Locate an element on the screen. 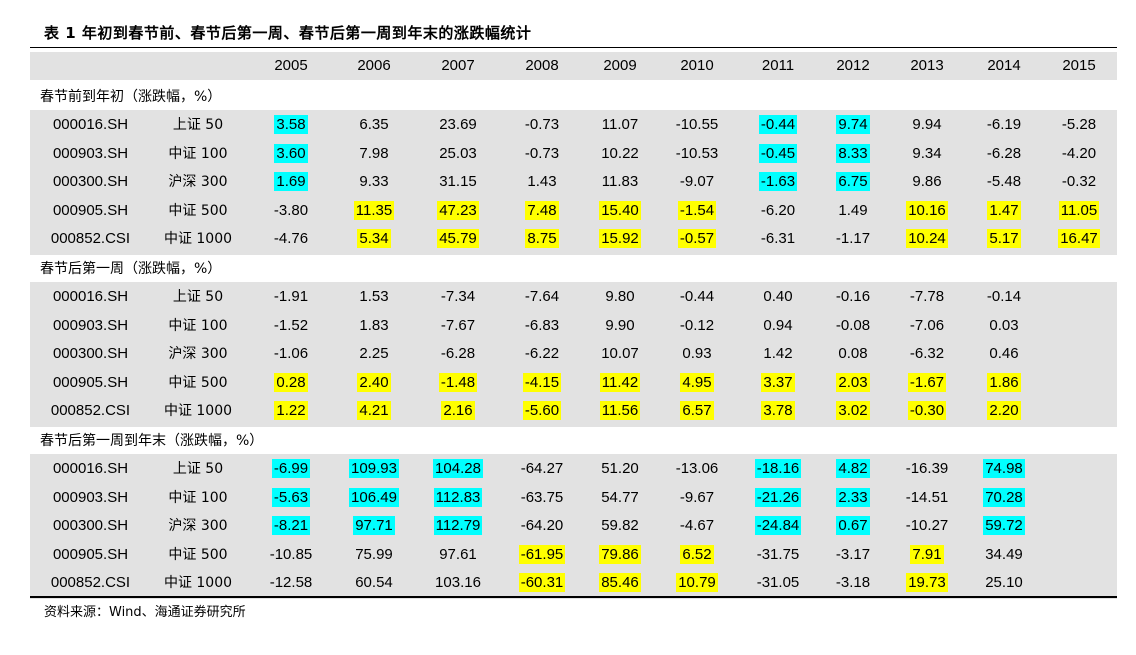 This screenshot has width=1136, height=655. highlighted-value: 8.75 is located at coordinates (542, 239).